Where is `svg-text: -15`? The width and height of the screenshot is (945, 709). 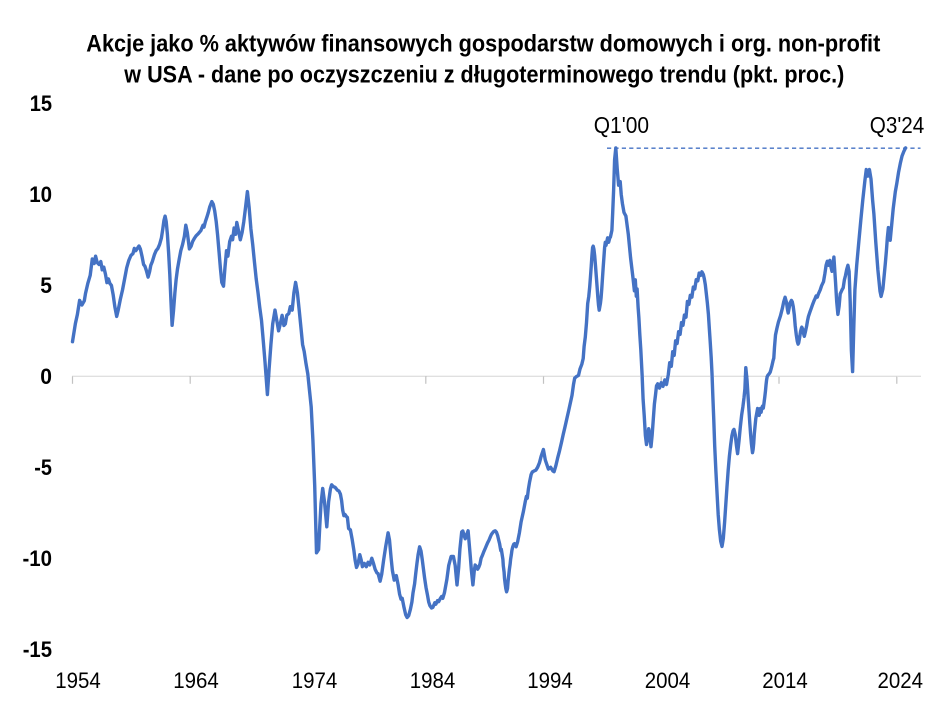
svg-text: -15 is located at coordinates (37, 649).